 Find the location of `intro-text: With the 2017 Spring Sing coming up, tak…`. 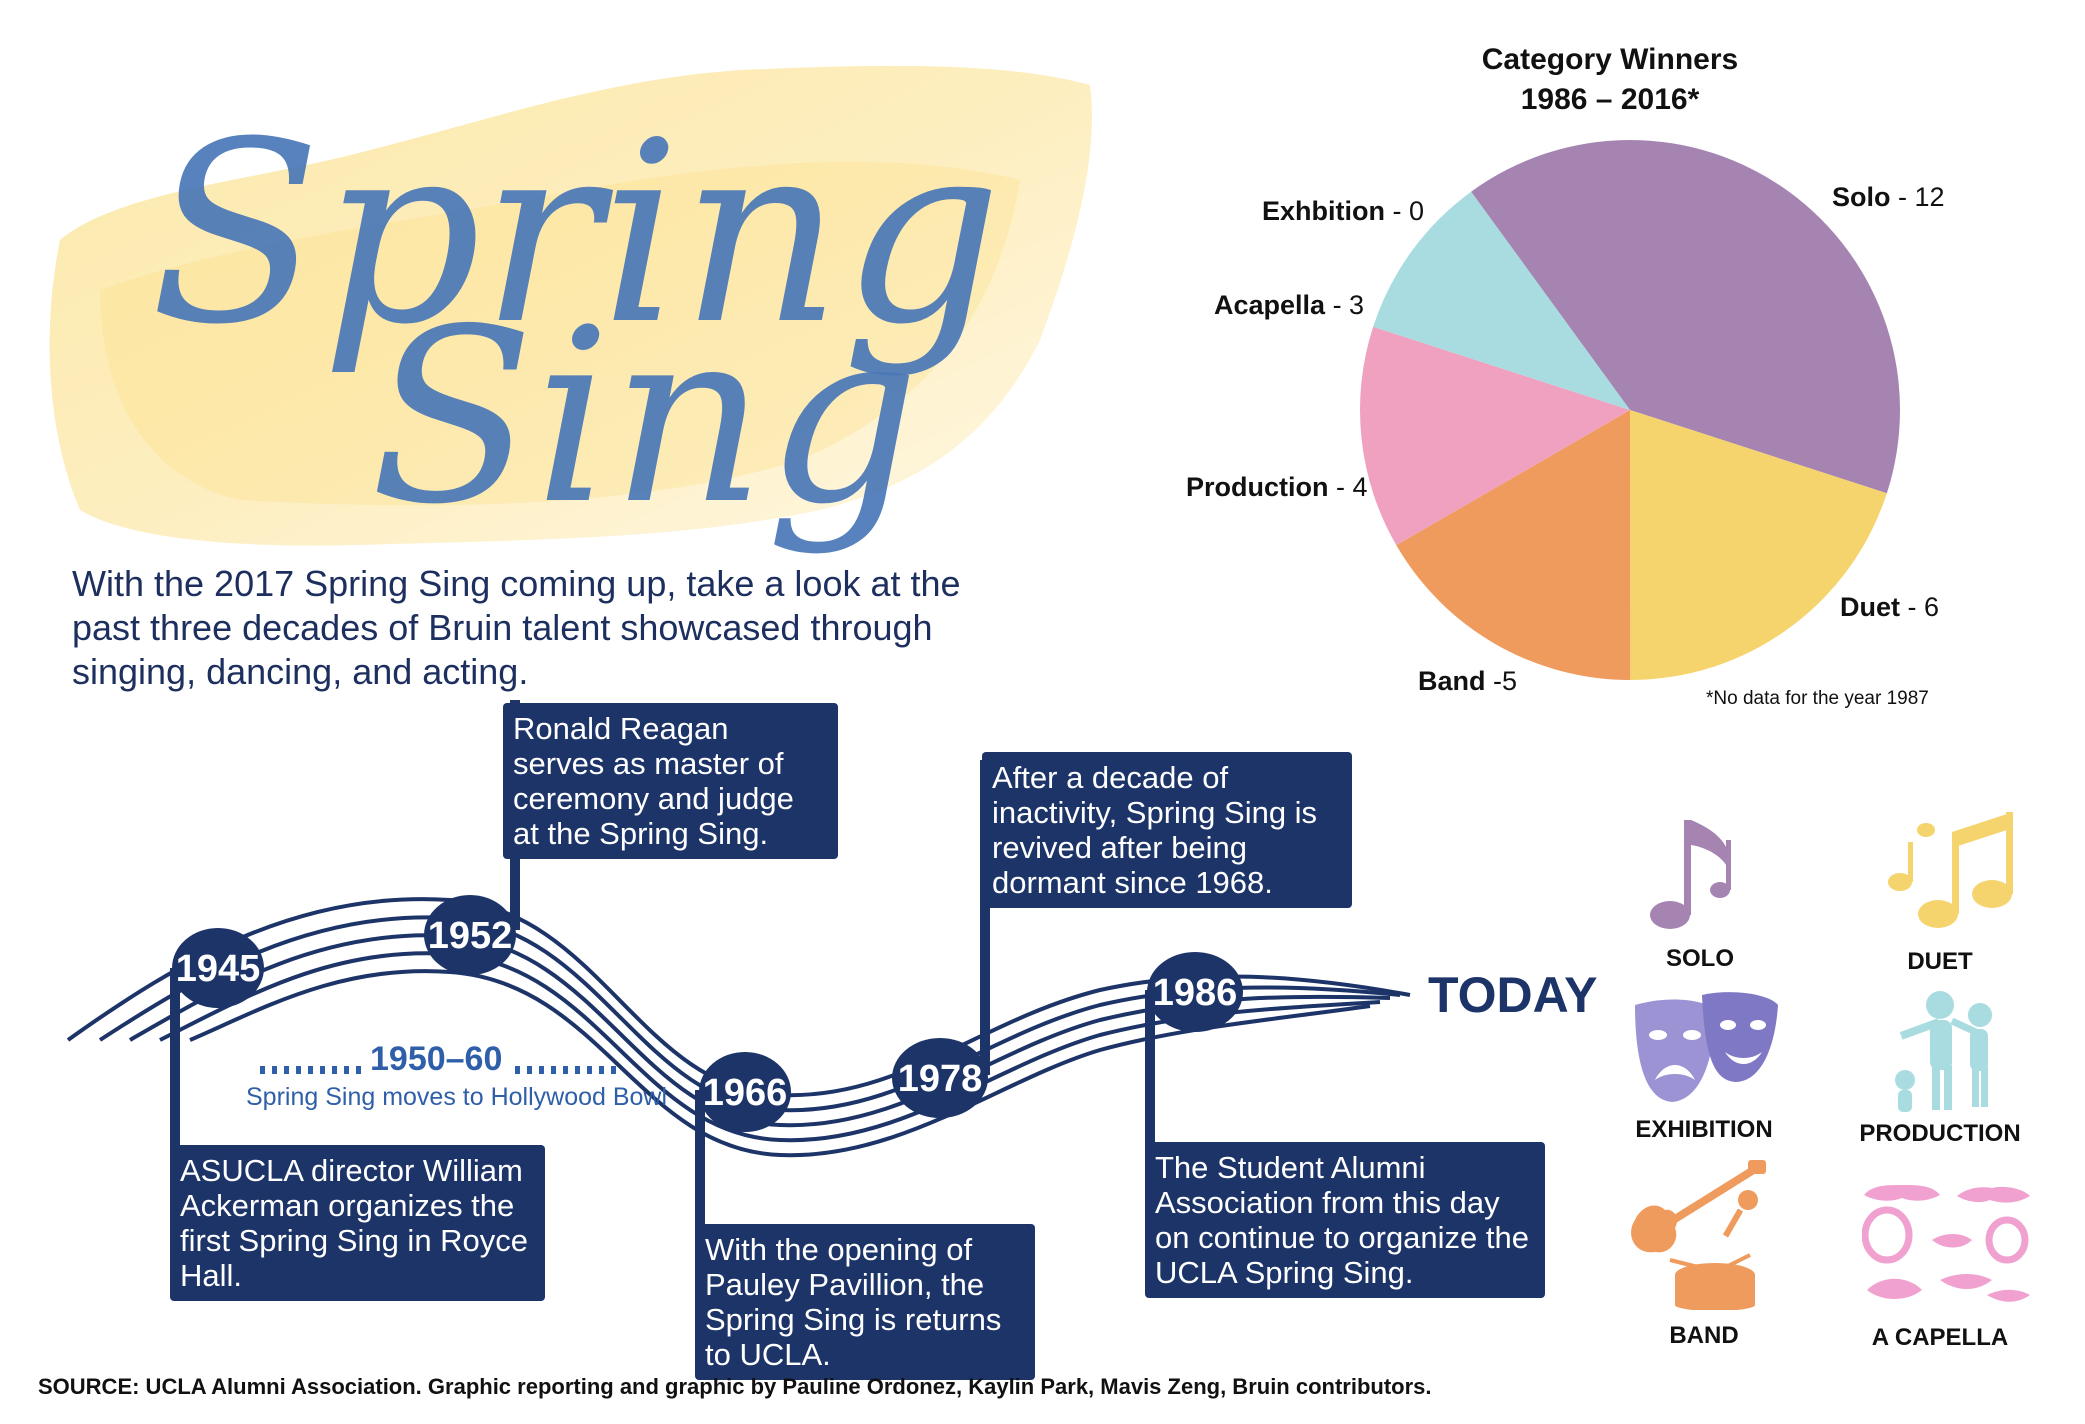

intro-text: With the 2017 Spring Sing coming up, tak… is located at coordinates (516, 627).